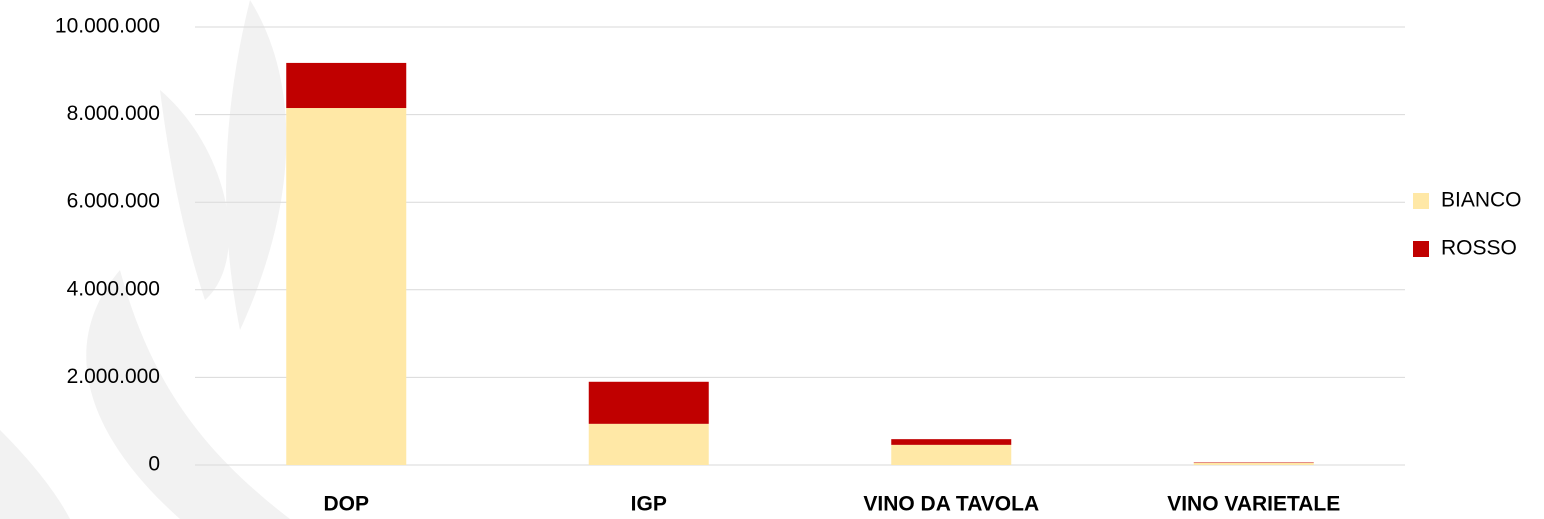  I want to click on legend-label: ROSSO, so click(1479, 248).